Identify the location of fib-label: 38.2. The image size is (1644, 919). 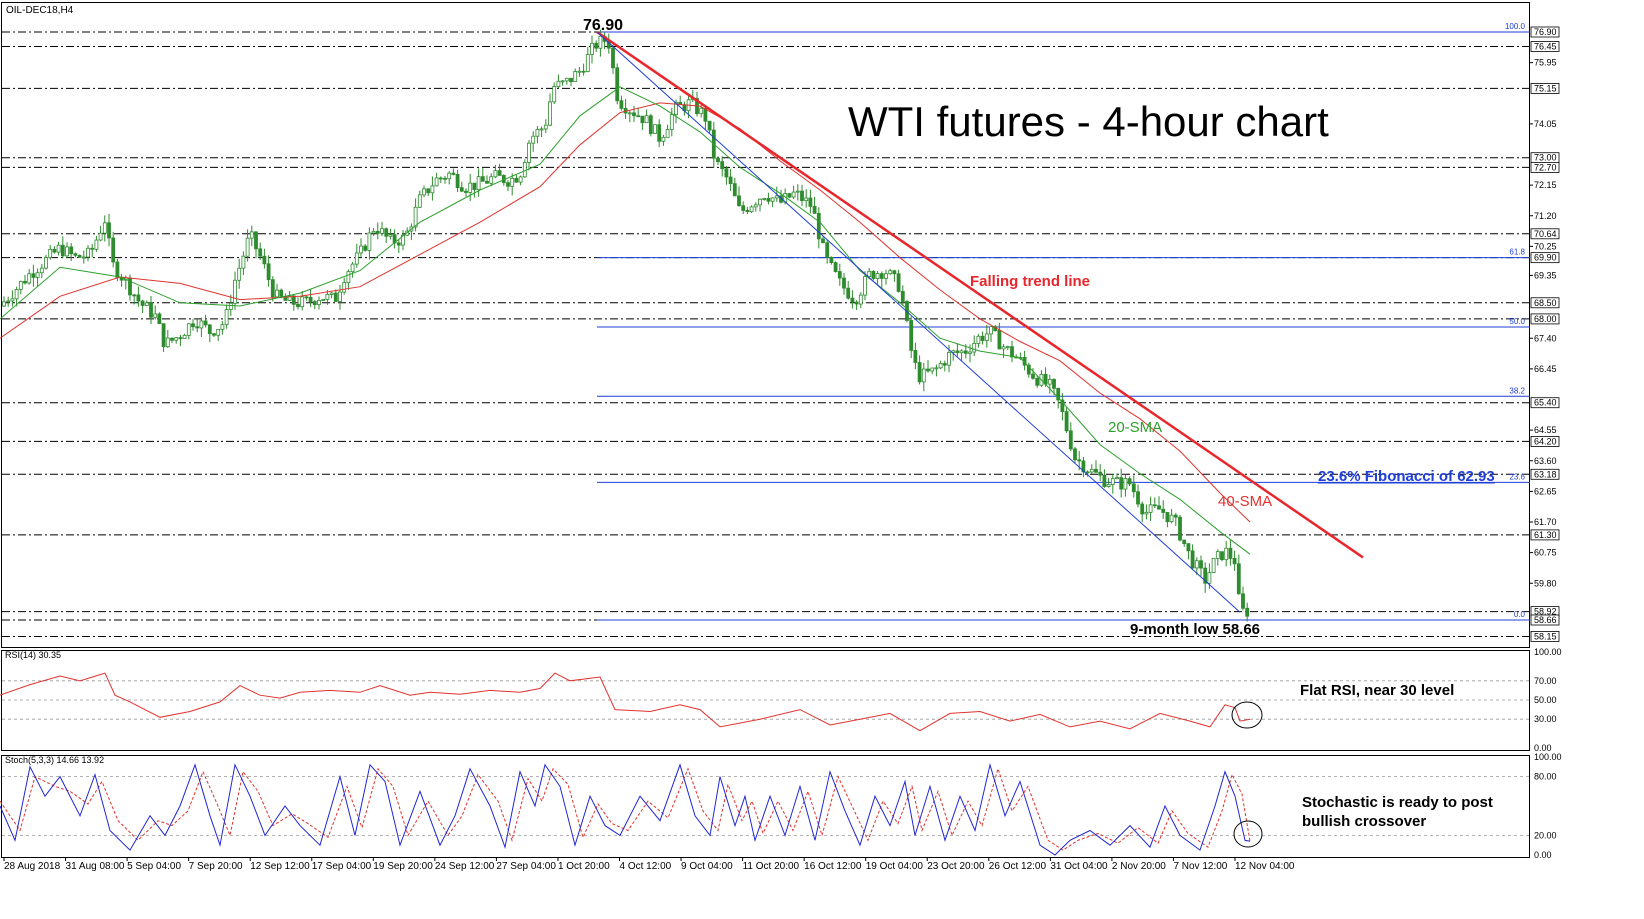
(1517, 390).